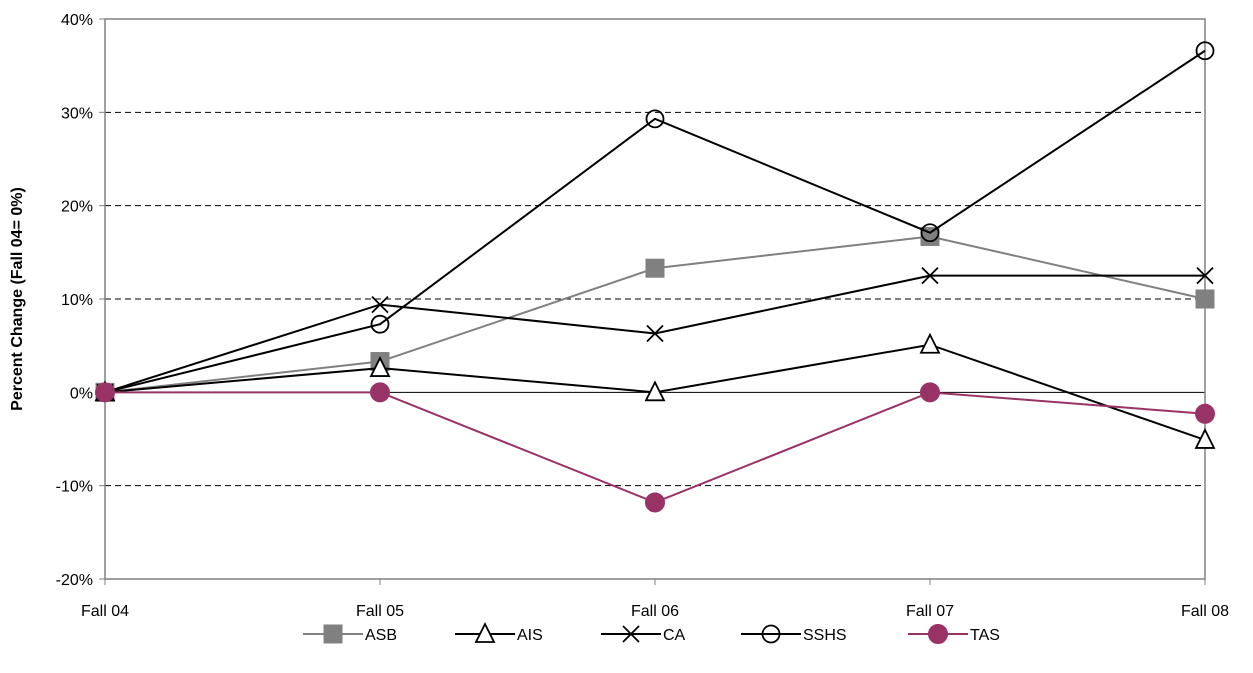  I want to click on y-tick-label: 0%, so click(81, 393).